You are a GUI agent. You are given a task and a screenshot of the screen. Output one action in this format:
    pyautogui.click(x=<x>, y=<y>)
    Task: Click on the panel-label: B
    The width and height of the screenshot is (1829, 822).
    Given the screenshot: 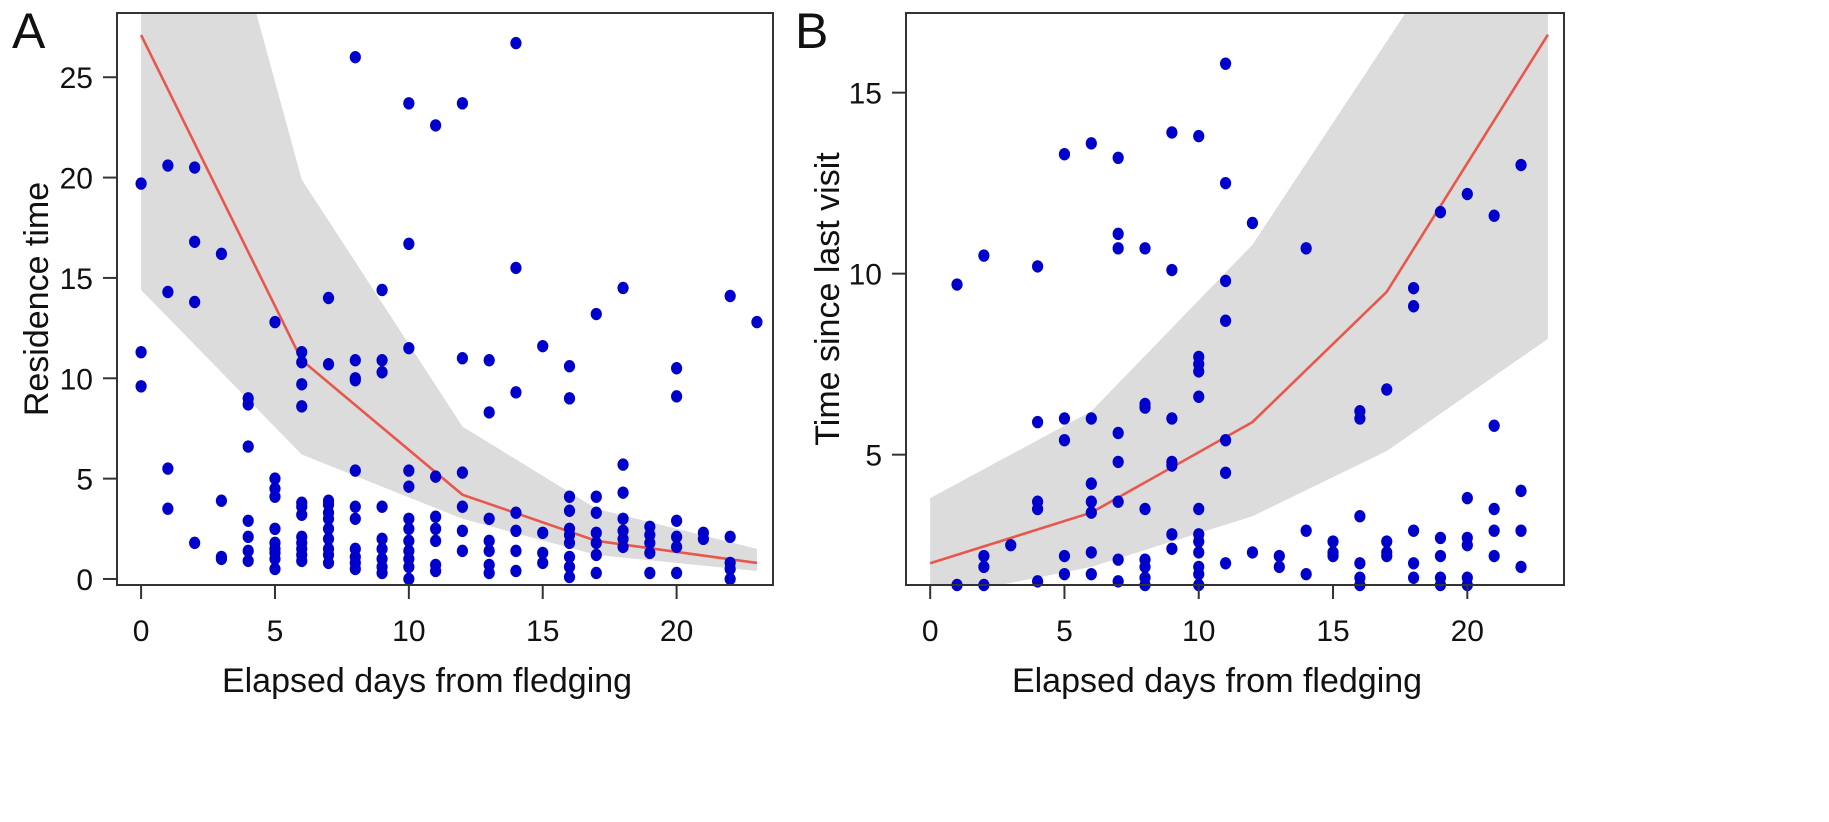 What is the action you would take?
    pyautogui.click(x=811, y=31)
    